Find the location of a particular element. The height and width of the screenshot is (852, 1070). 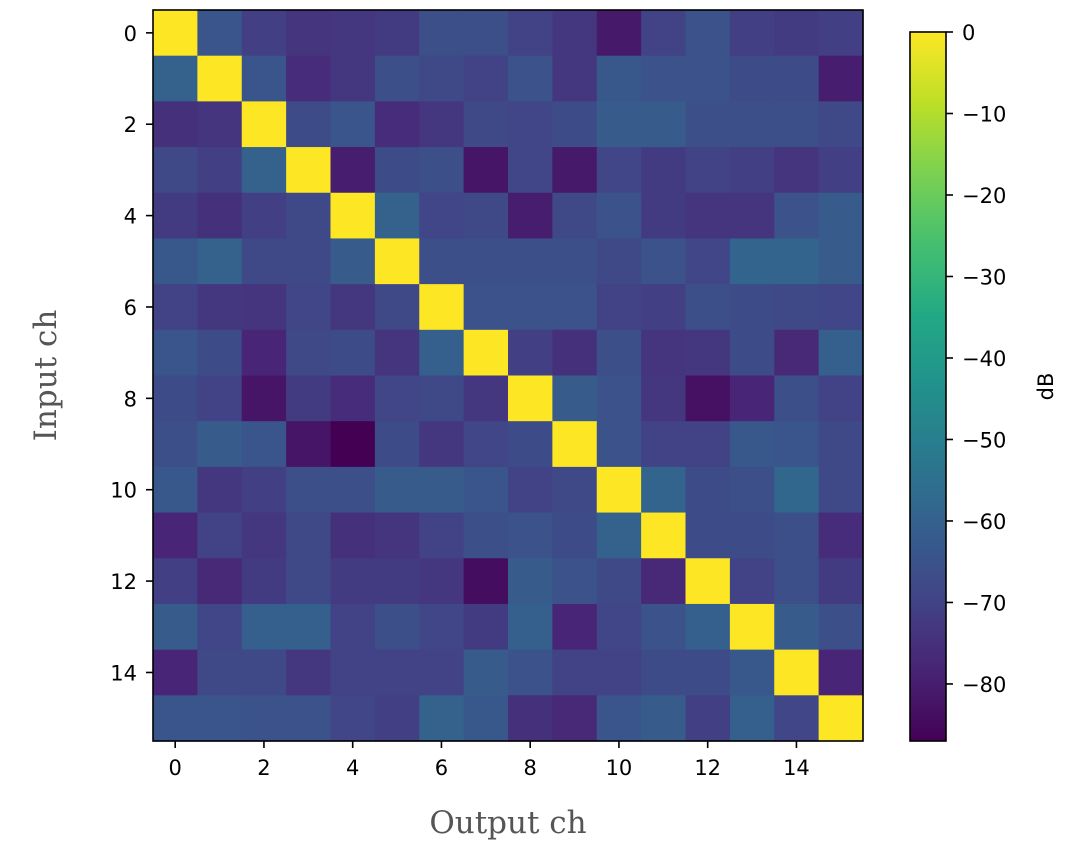

colorbar-tick-label: −50 is located at coordinates (984, 440).